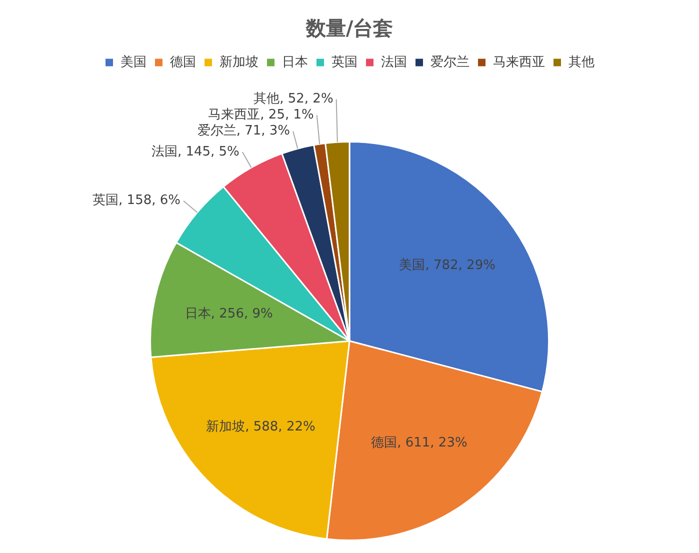 The image size is (699, 553). Describe the element at coordinates (450, 62) in the screenshot. I see `legend-label: 爱尔兰` at that location.